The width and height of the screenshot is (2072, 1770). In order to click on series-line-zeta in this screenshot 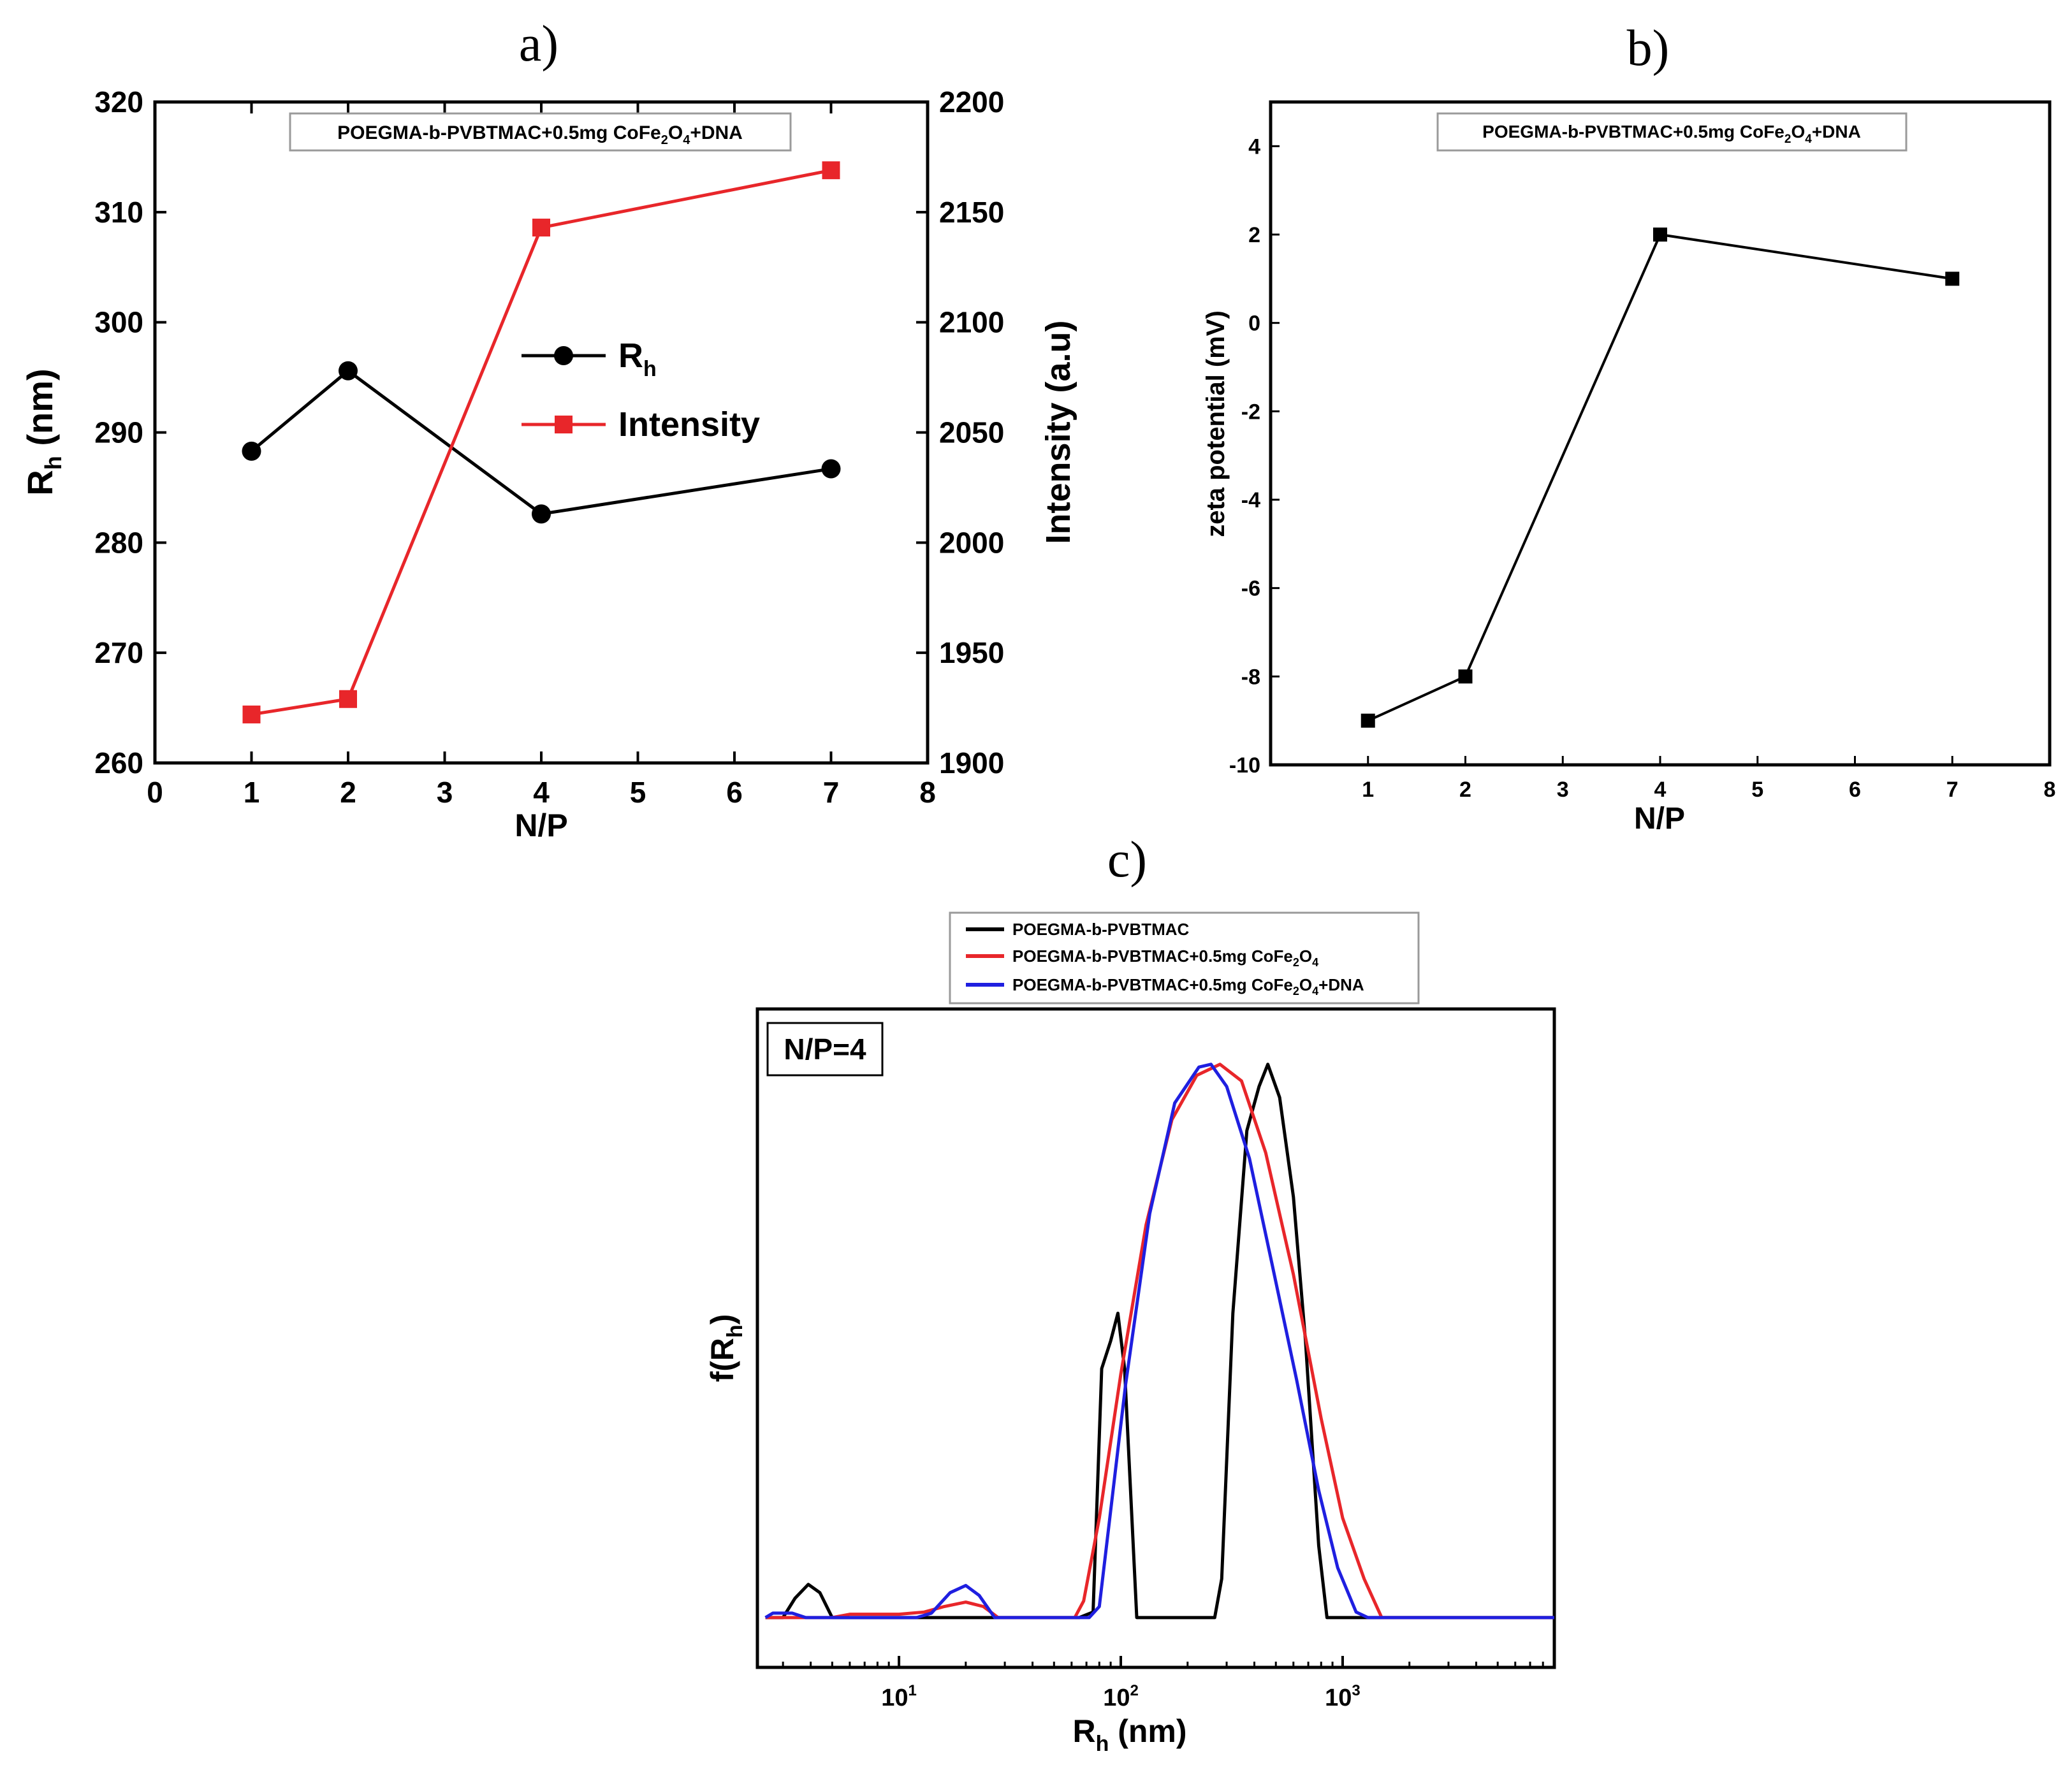, I will do `click(1660, 478)`.